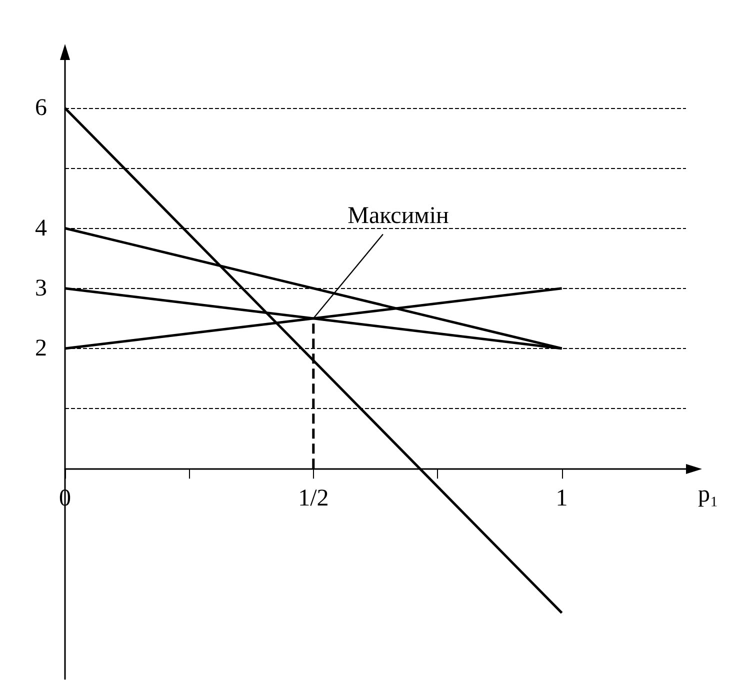  Describe the element at coordinates (41, 288) in the screenshot. I see `y-tick-label: 3` at that location.